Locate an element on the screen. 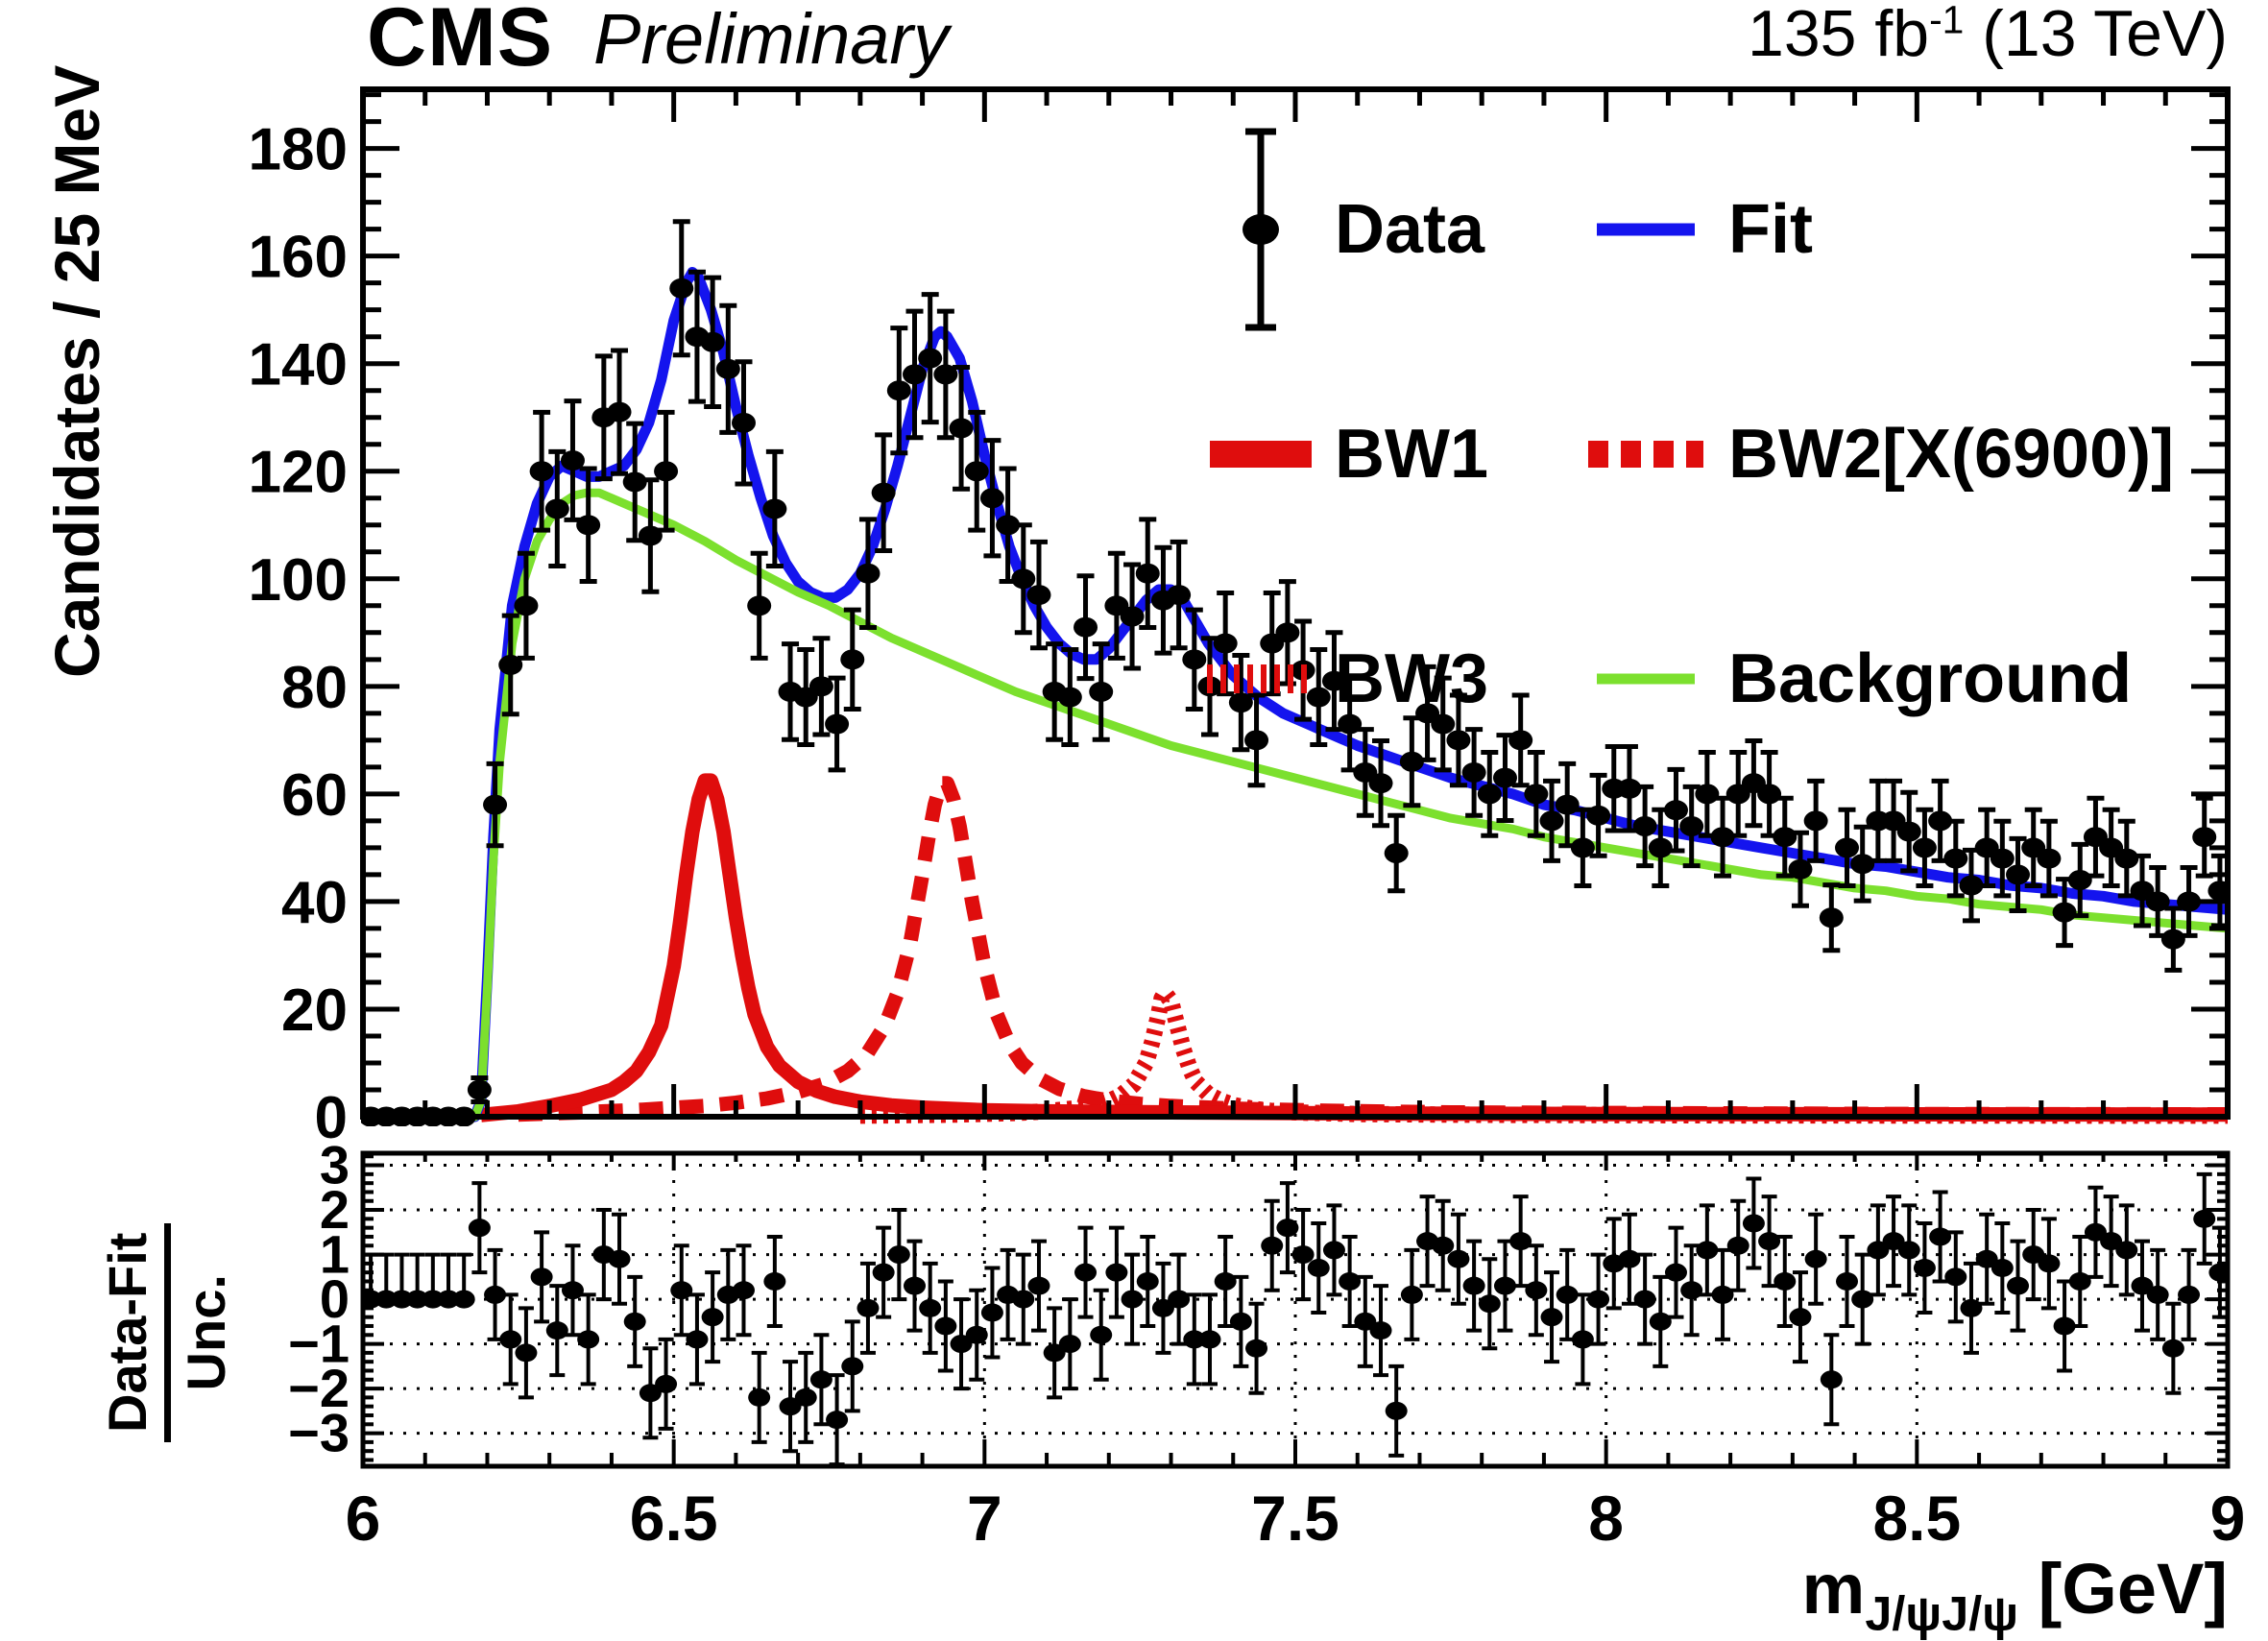 This screenshot has height=1641, width=2268. legend-fit-label: Fit is located at coordinates (1770, 230).